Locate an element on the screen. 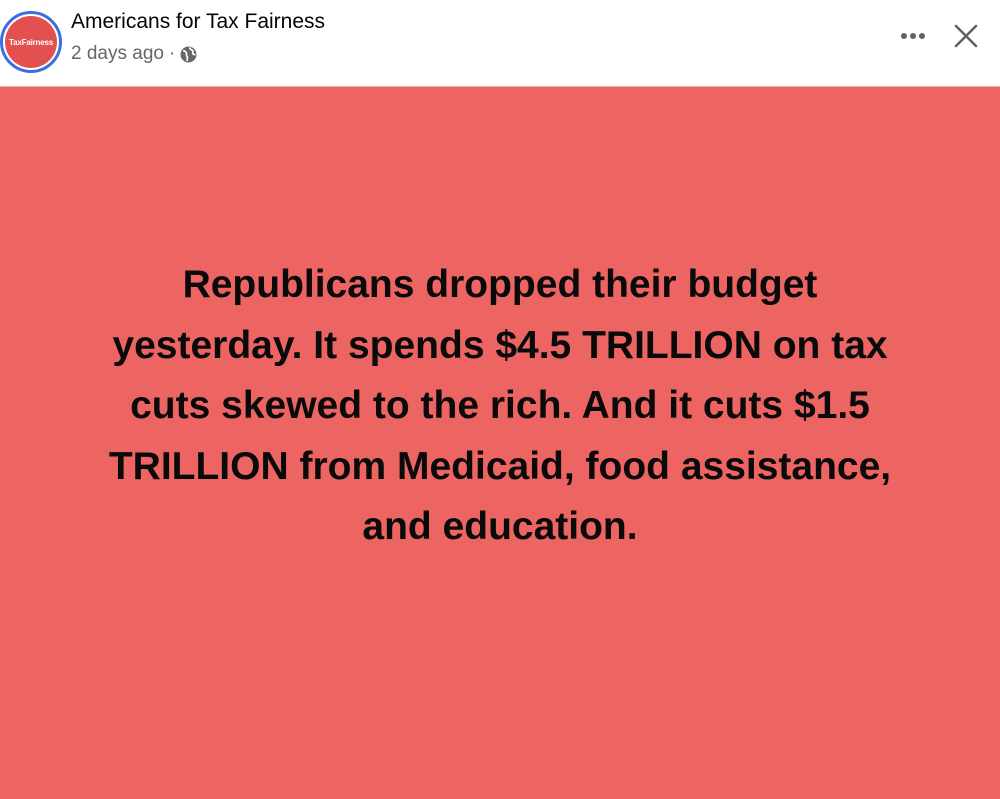 The height and width of the screenshot is (799, 1000). timestamp: 2 days ago is located at coordinates (117, 53).